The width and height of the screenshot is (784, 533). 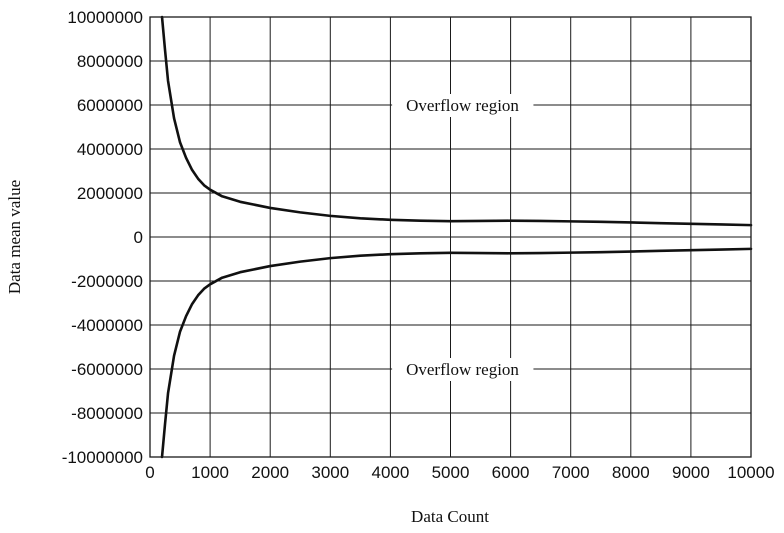 What do you see at coordinates (631, 472) in the screenshot?
I see `x-tick-label: 8000` at bounding box center [631, 472].